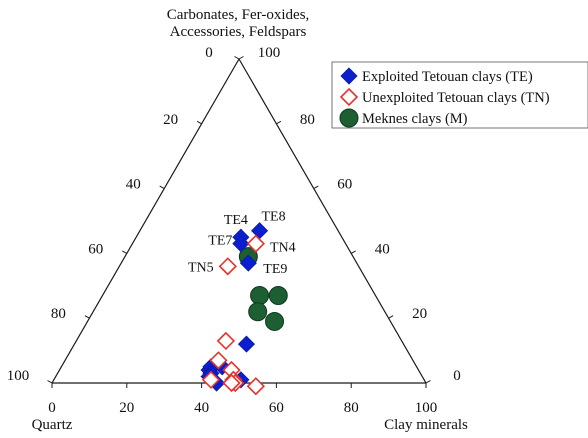  I want to click on apex-top-title-line1: Carbonates, Fer-oxides,, so click(238, 15).